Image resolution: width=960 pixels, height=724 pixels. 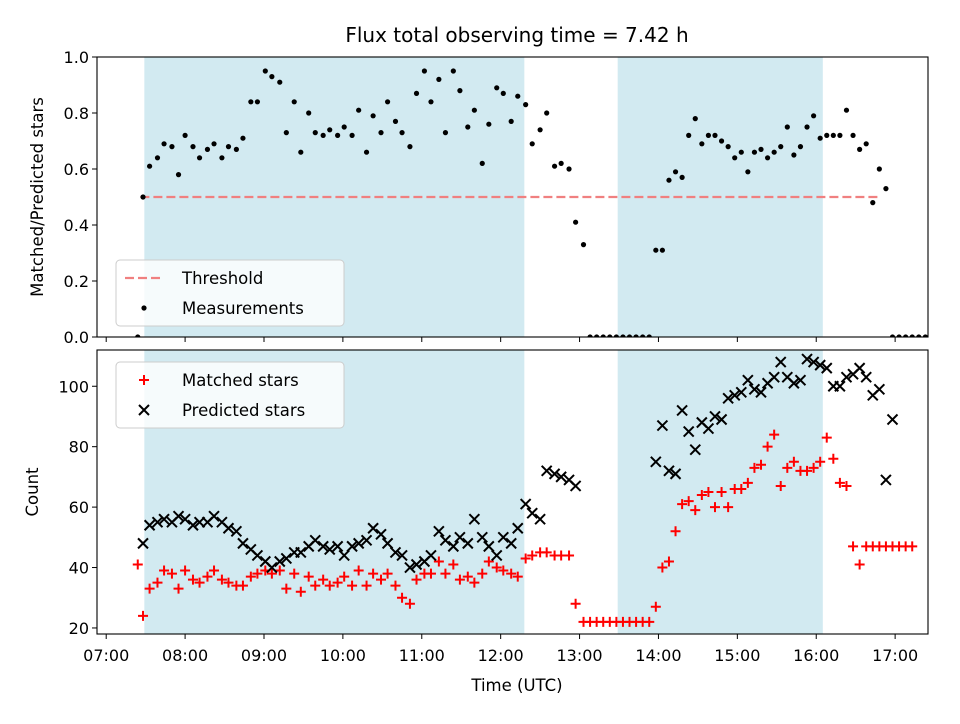 What do you see at coordinates (76, 113) in the screenshot?
I see `y-tick-label: 0.8` at bounding box center [76, 113].